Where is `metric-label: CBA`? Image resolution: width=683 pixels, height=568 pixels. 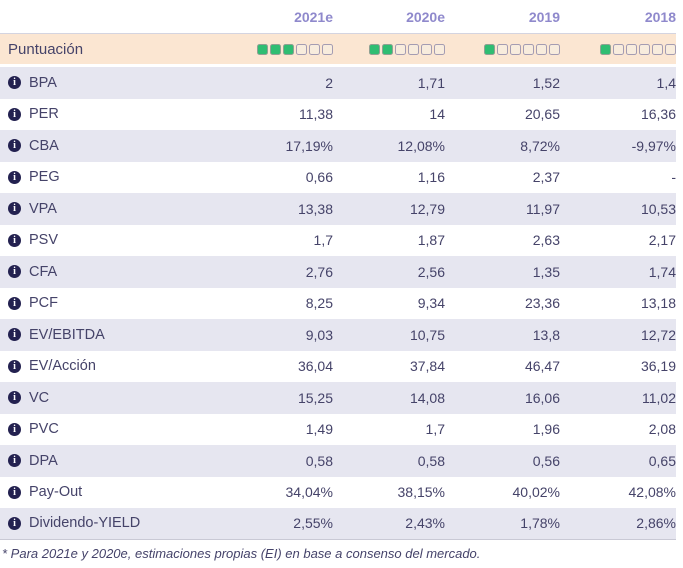
metric-label: CBA is located at coordinates (44, 145).